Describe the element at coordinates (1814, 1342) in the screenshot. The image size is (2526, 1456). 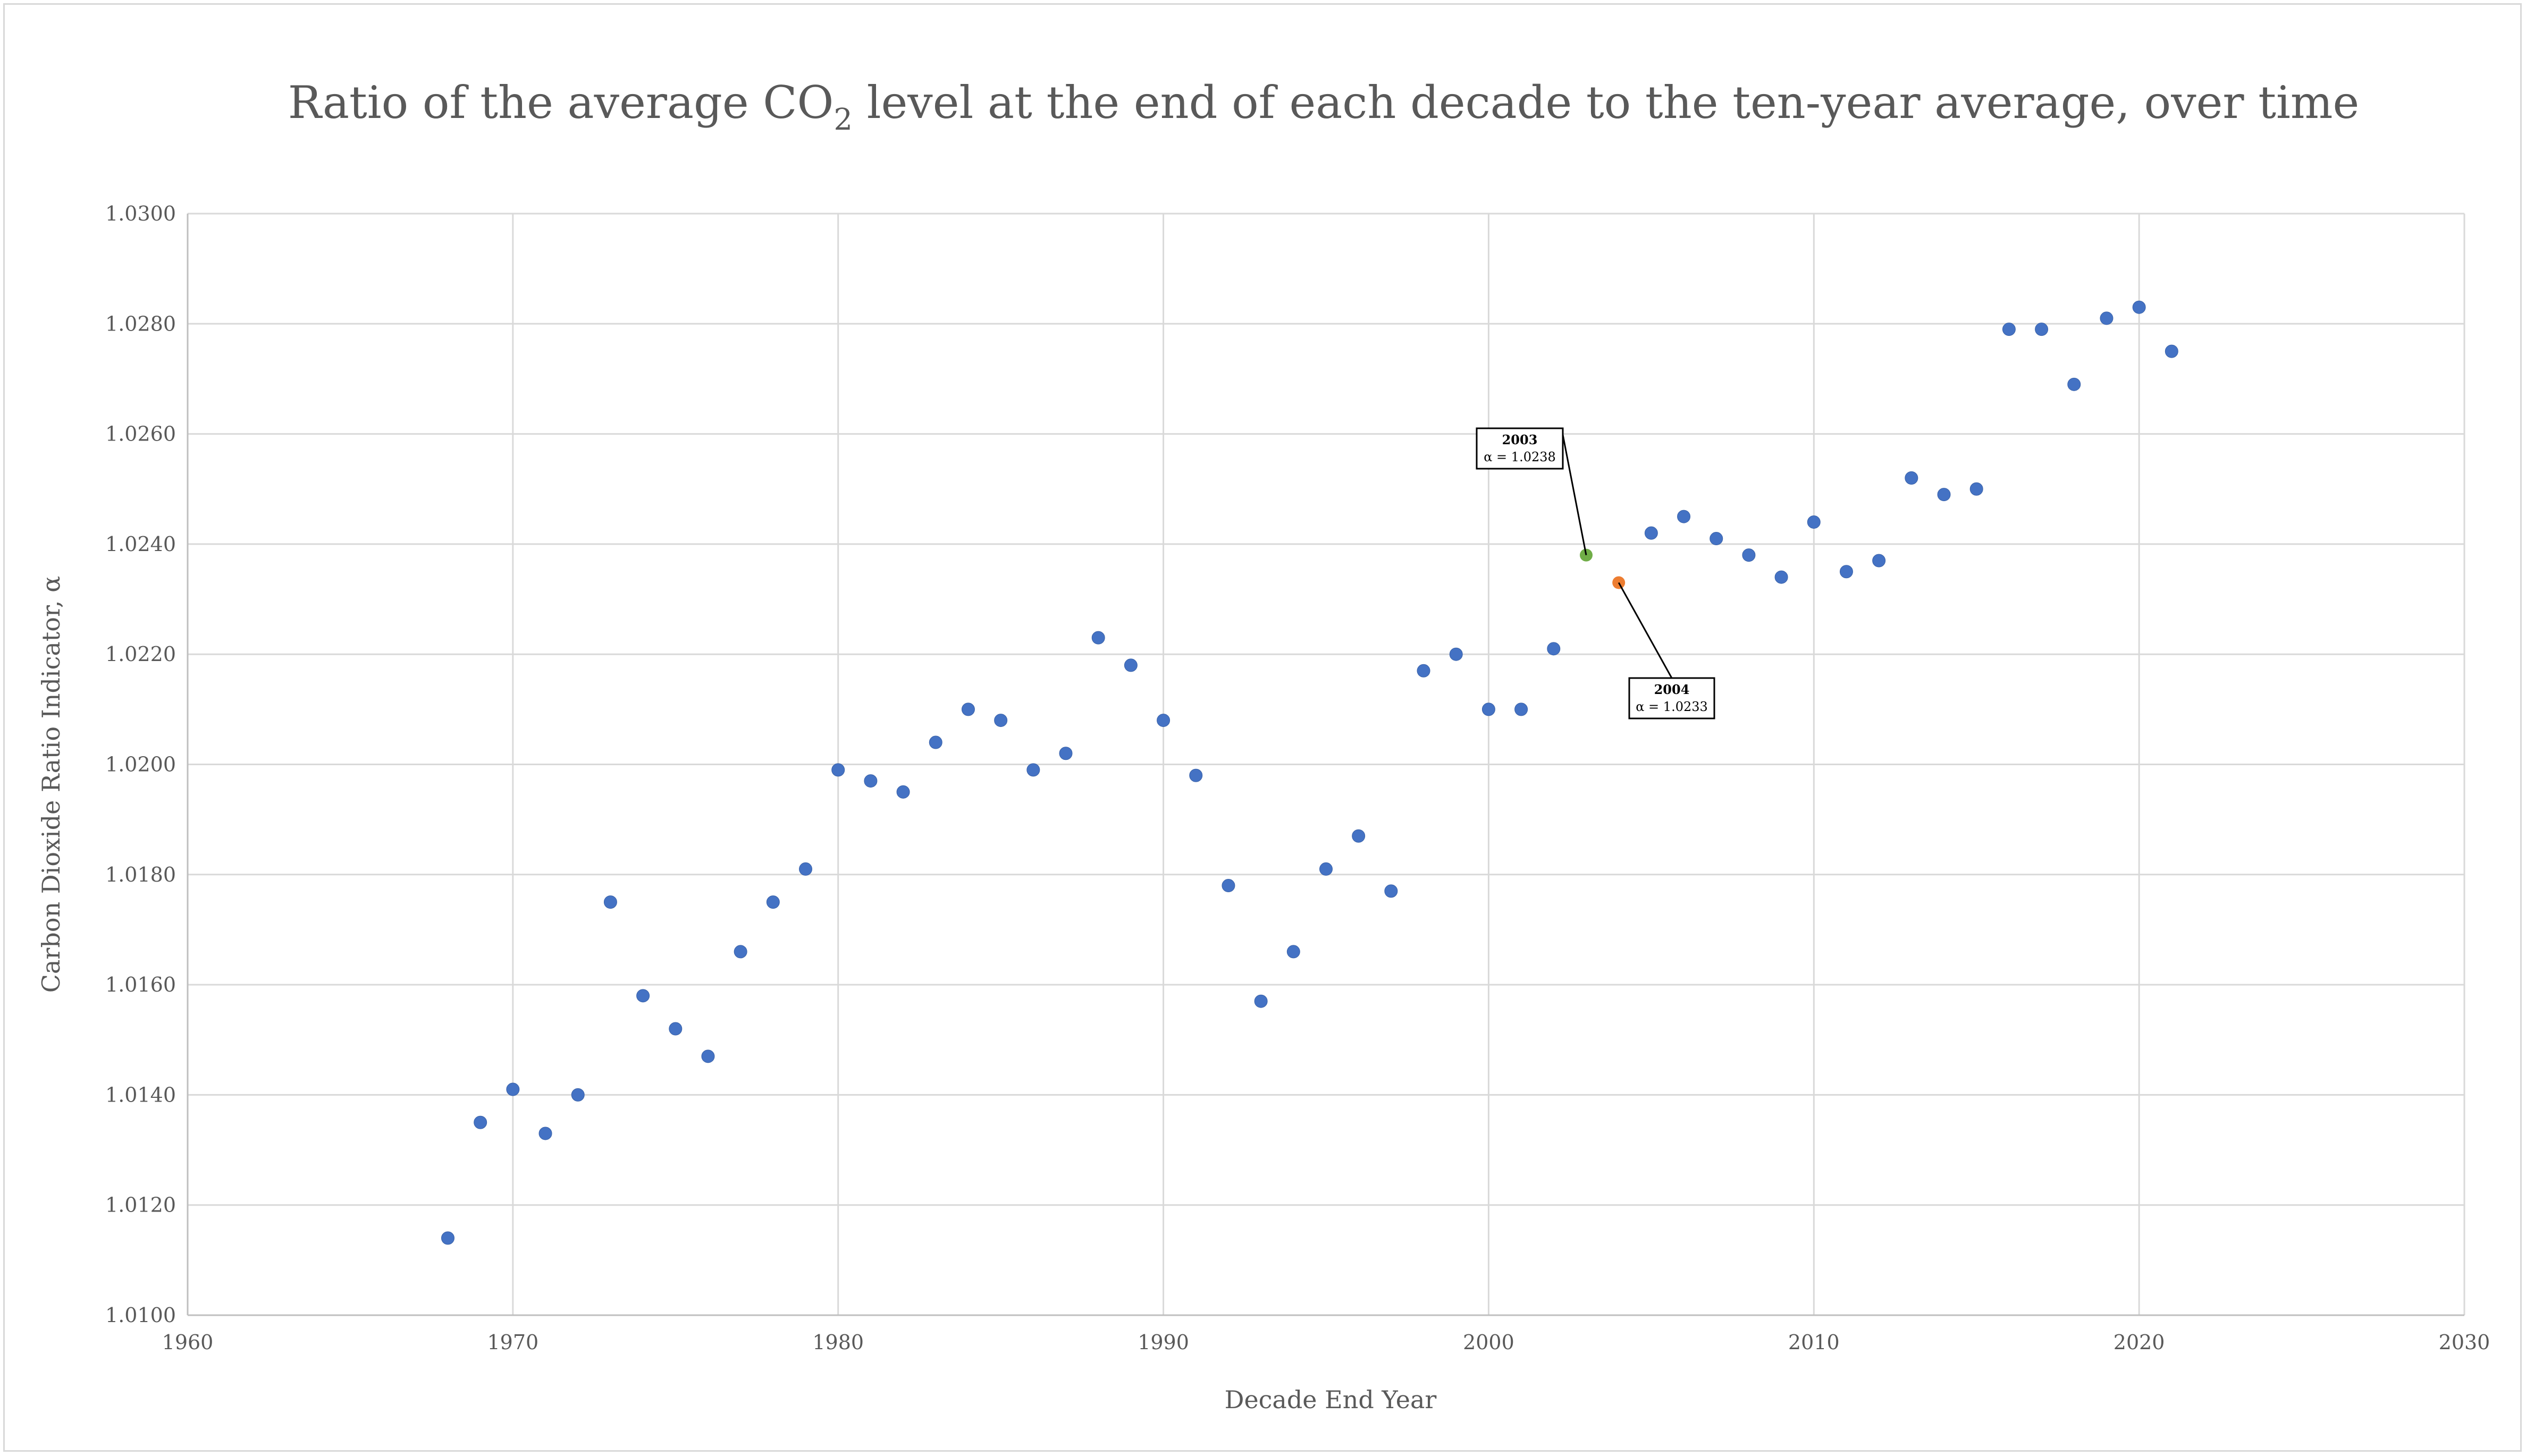
I see `x-tick-label: 2010` at that location.